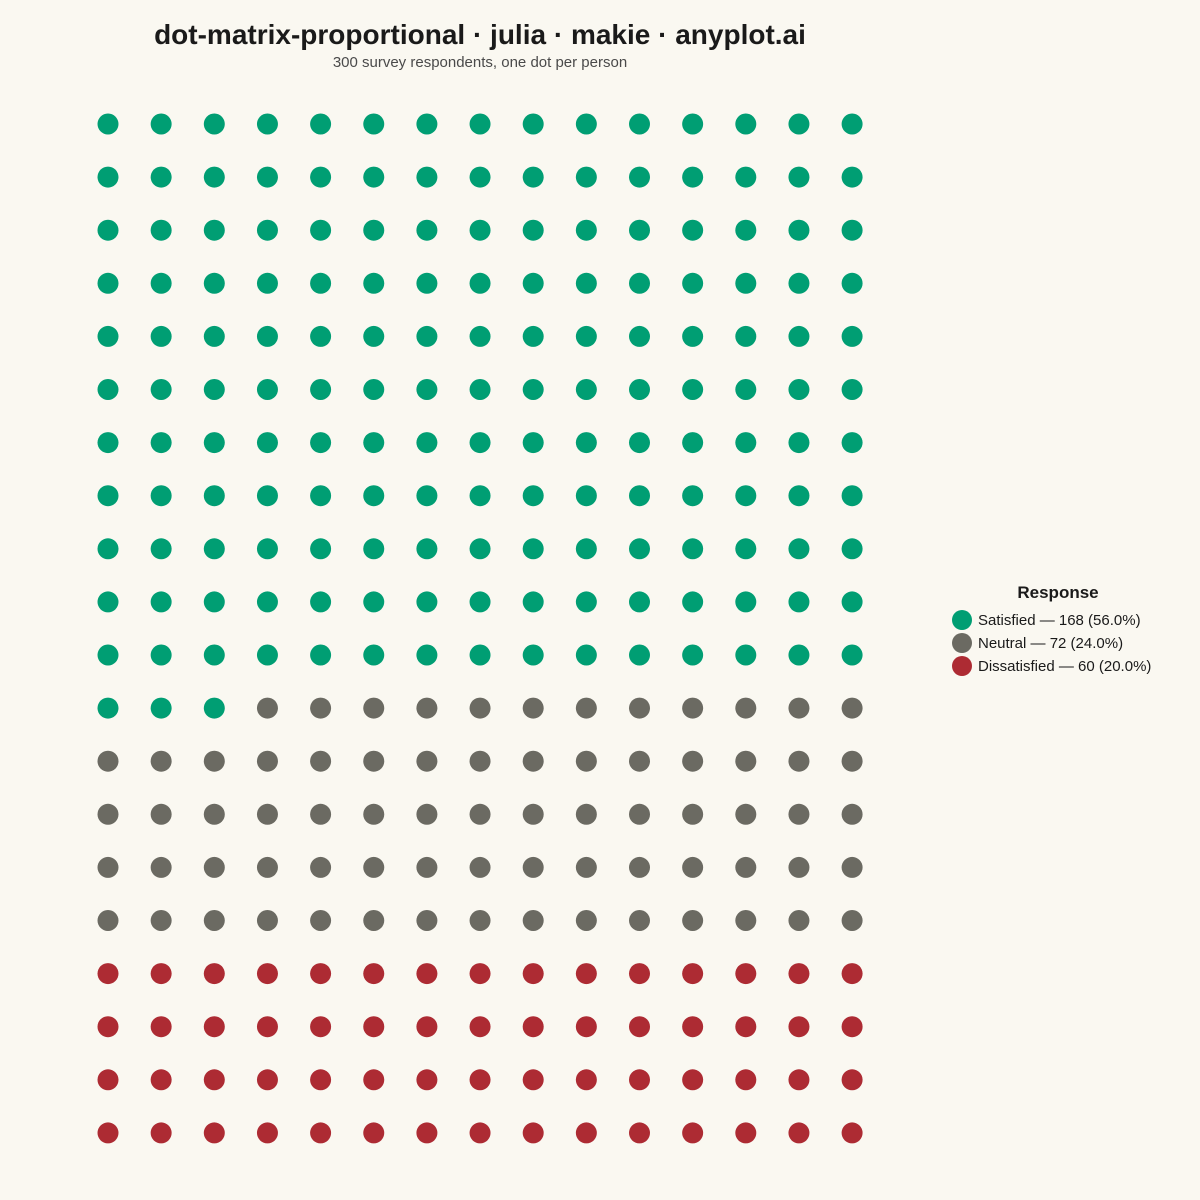 Image resolution: width=1200 pixels, height=1200 pixels. I want to click on legend-label-neutral: Neutral — 72 (24.0%), so click(1050, 643).